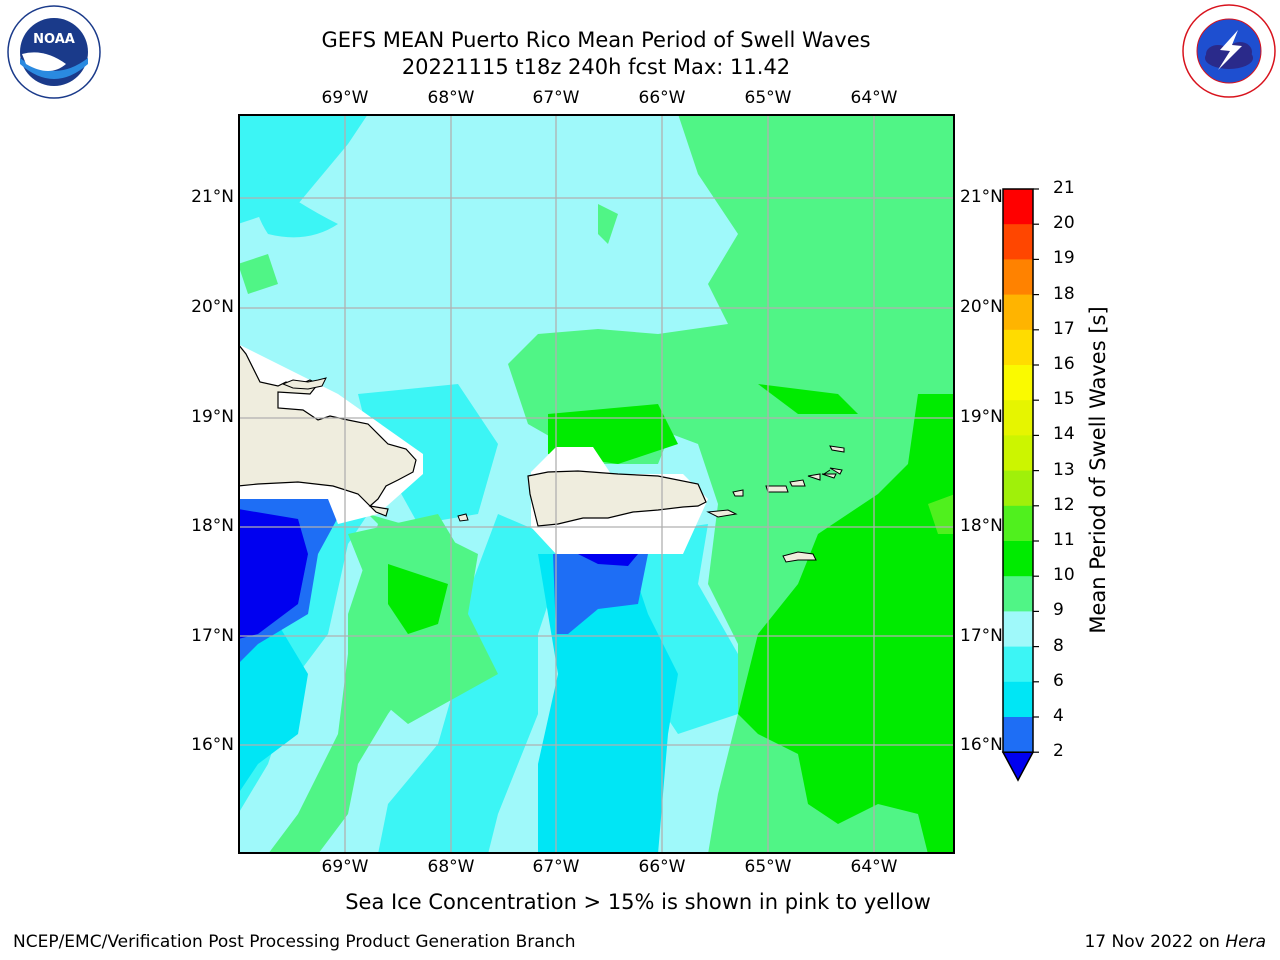  What do you see at coordinates (1064, 399) in the screenshot?
I see `colorbar-tick-label: 15` at bounding box center [1064, 399].